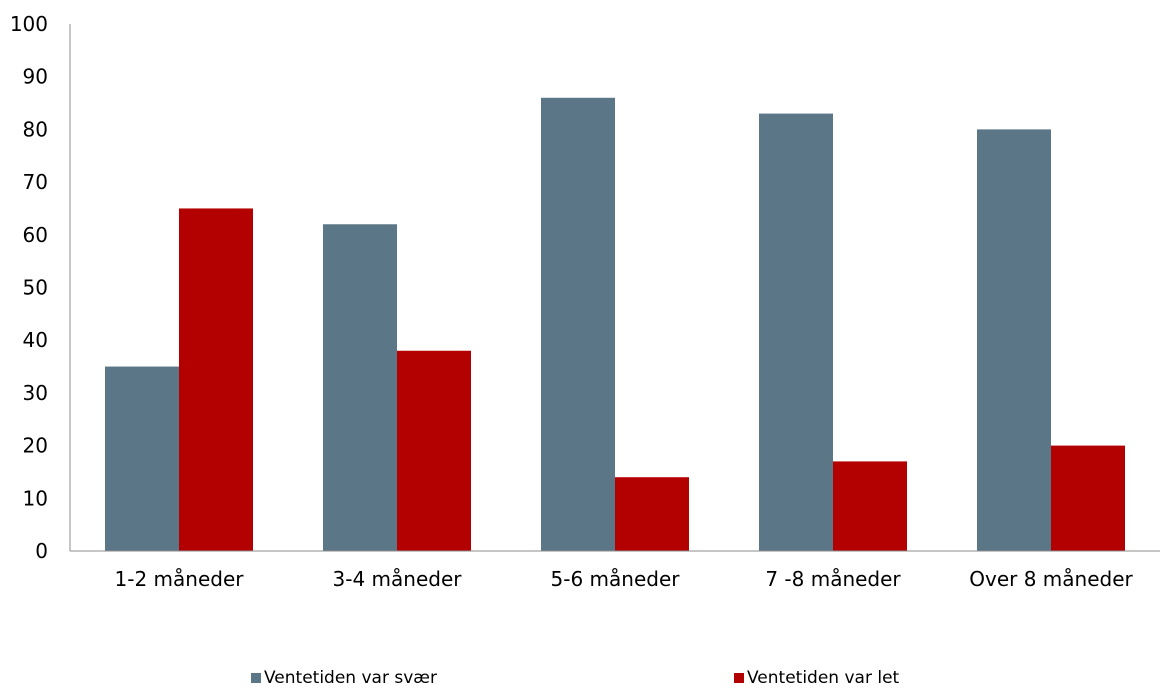 Image resolution: width=1169 pixels, height=690 pixels. Describe the element at coordinates (35, 393) in the screenshot. I see `y-tick-label: 30` at that location.